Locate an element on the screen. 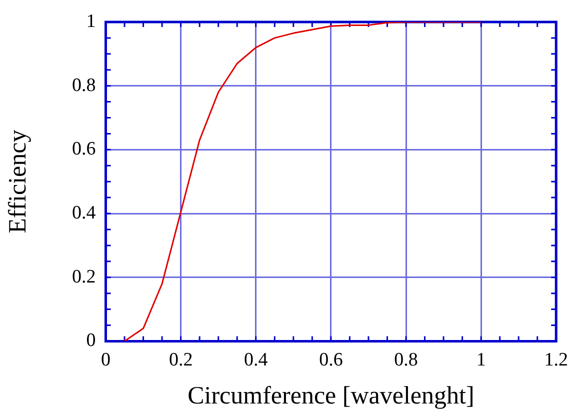 This screenshot has height=416, width=576. x-tick-label: 0 is located at coordinates (105, 360).